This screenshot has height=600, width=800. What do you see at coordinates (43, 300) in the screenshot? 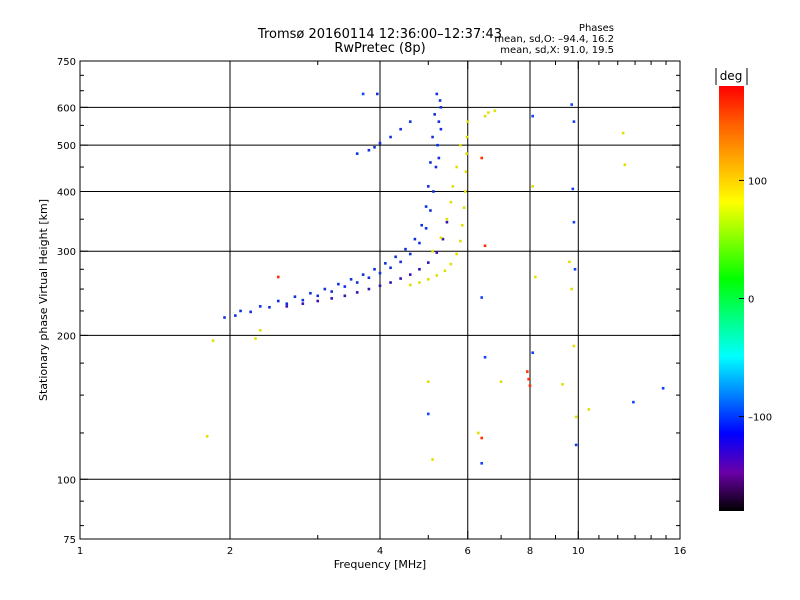
I see `y-axis-label: Stationary phase Virtual Height [km]` at bounding box center [43, 300].